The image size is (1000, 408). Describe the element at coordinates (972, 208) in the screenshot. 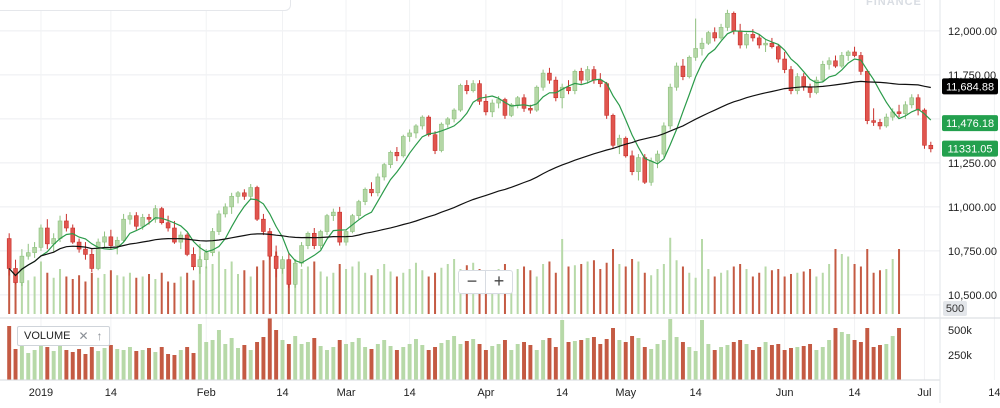

I see `price-tick-label: 11,000.00` at that location.